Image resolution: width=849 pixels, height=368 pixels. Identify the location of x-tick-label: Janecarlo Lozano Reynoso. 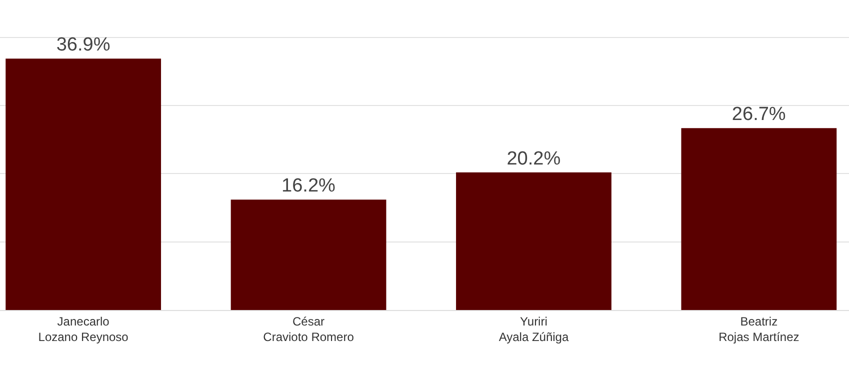
(83, 329).